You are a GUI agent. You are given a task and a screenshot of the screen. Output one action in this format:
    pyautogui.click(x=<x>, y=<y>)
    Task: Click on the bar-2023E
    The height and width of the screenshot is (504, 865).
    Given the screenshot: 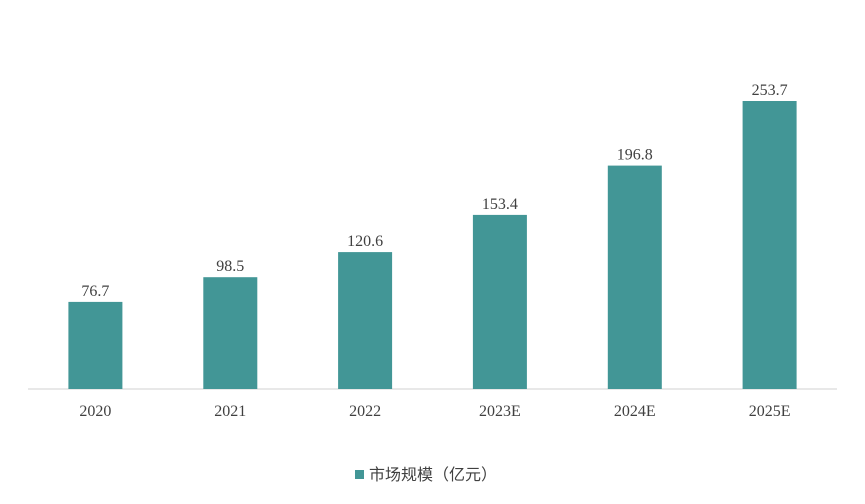 What is the action you would take?
    pyautogui.click(x=499, y=301)
    